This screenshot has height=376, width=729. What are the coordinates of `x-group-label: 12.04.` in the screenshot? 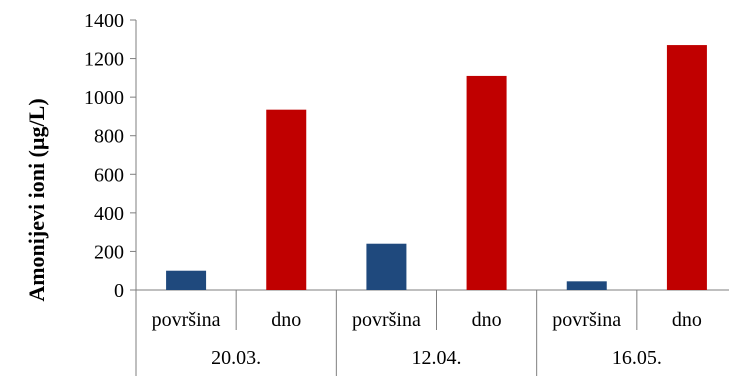 It's located at (437, 358).